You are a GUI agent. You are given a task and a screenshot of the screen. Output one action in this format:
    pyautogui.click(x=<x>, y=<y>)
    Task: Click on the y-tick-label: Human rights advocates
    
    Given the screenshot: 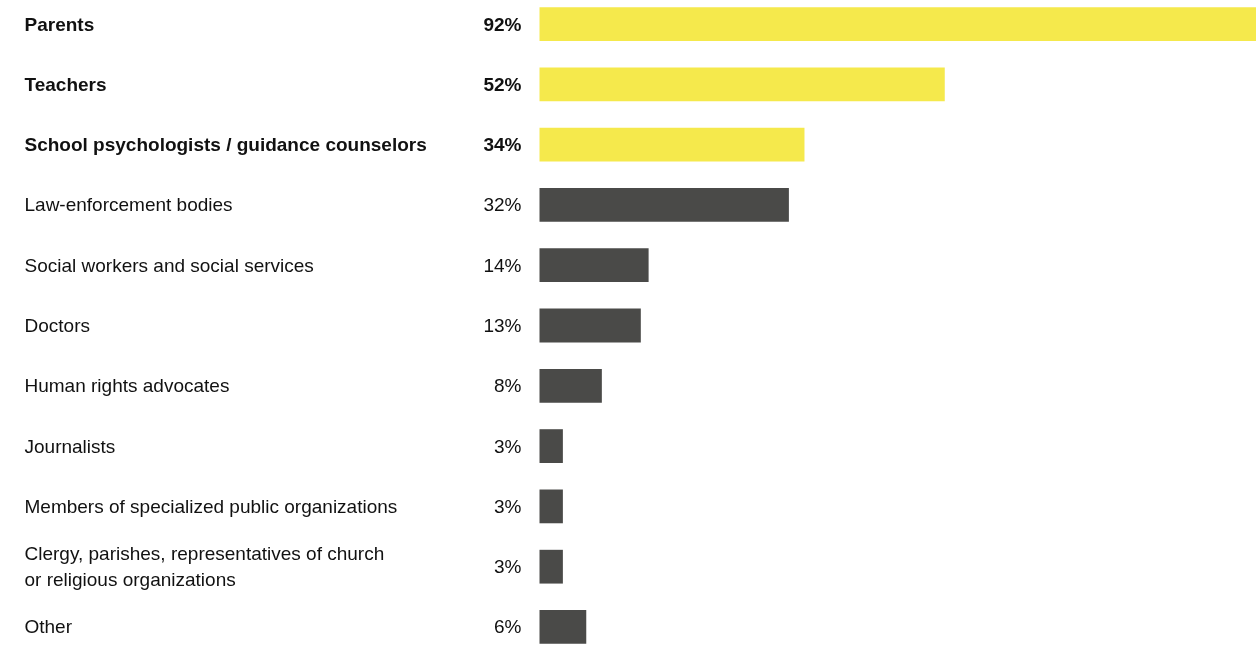 What is the action you would take?
    pyautogui.click(x=127, y=386)
    